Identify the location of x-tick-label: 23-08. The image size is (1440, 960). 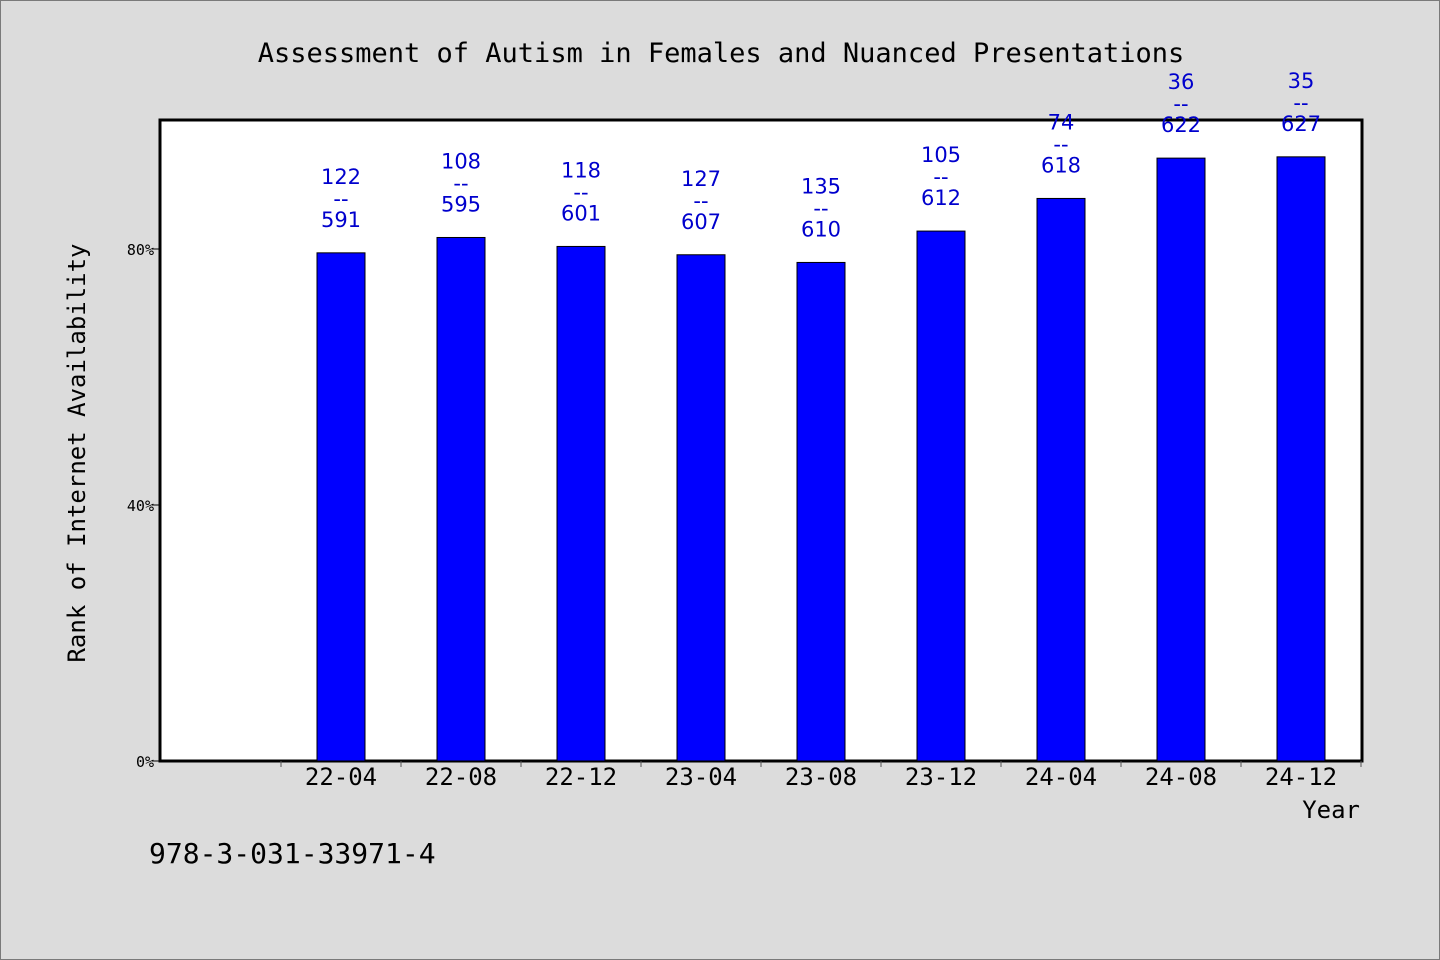
(821, 777).